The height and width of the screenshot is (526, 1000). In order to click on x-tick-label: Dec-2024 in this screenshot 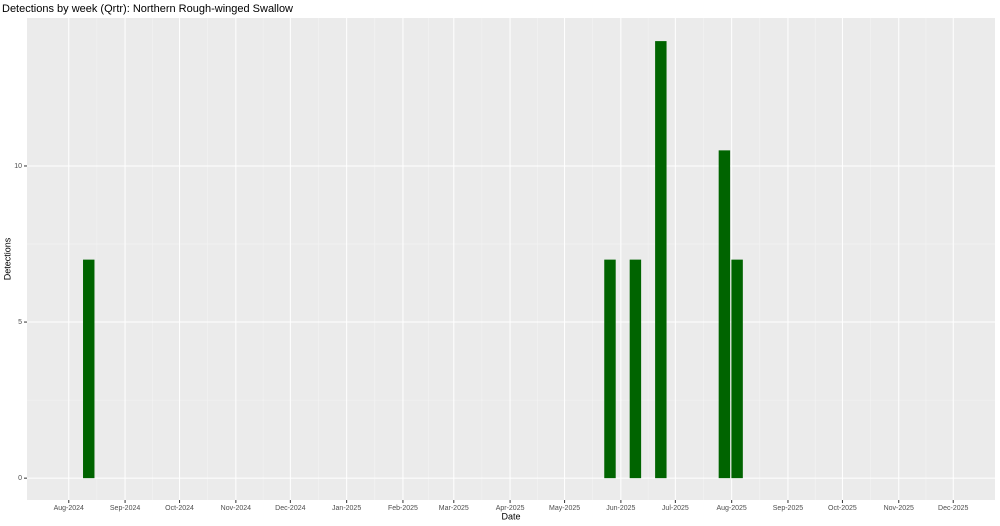, I will do `click(290, 508)`.